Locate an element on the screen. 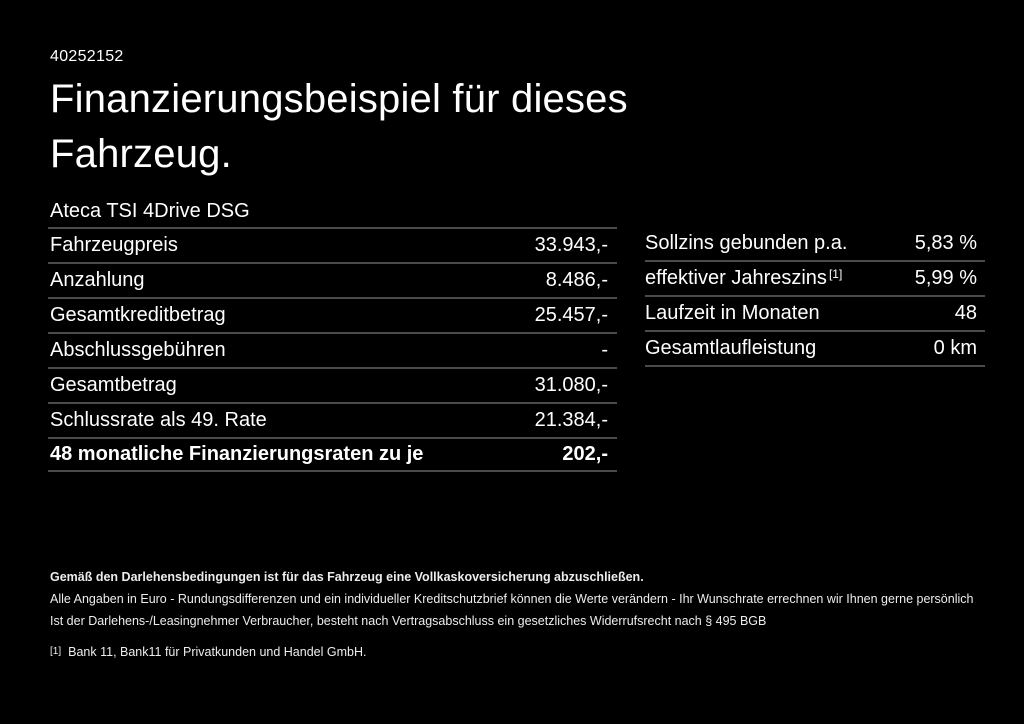  finance-row-abschlussgebuehren: Abschlussgebühren - is located at coordinates (332, 349).